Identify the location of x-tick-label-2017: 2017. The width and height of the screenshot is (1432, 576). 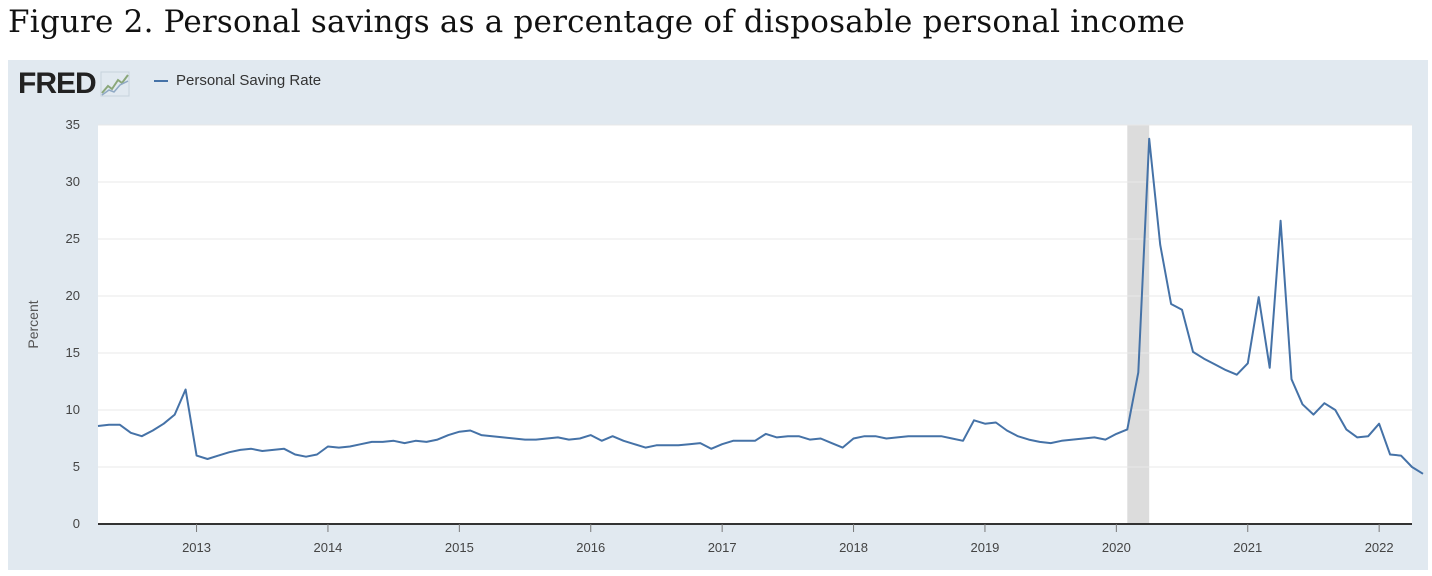
(722, 547).